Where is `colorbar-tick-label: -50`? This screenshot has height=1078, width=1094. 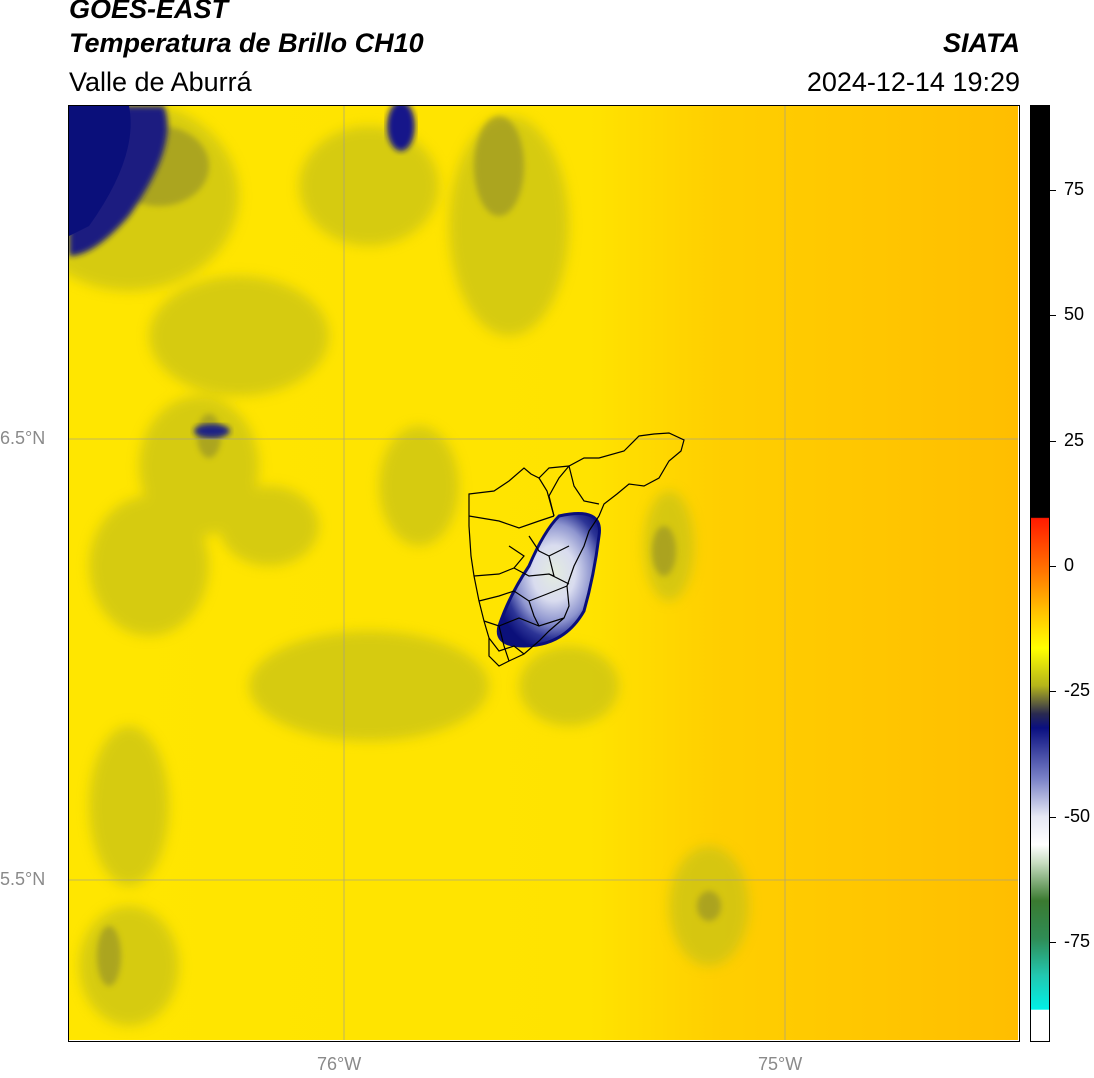 colorbar-tick-label: -50 is located at coordinates (1077, 816).